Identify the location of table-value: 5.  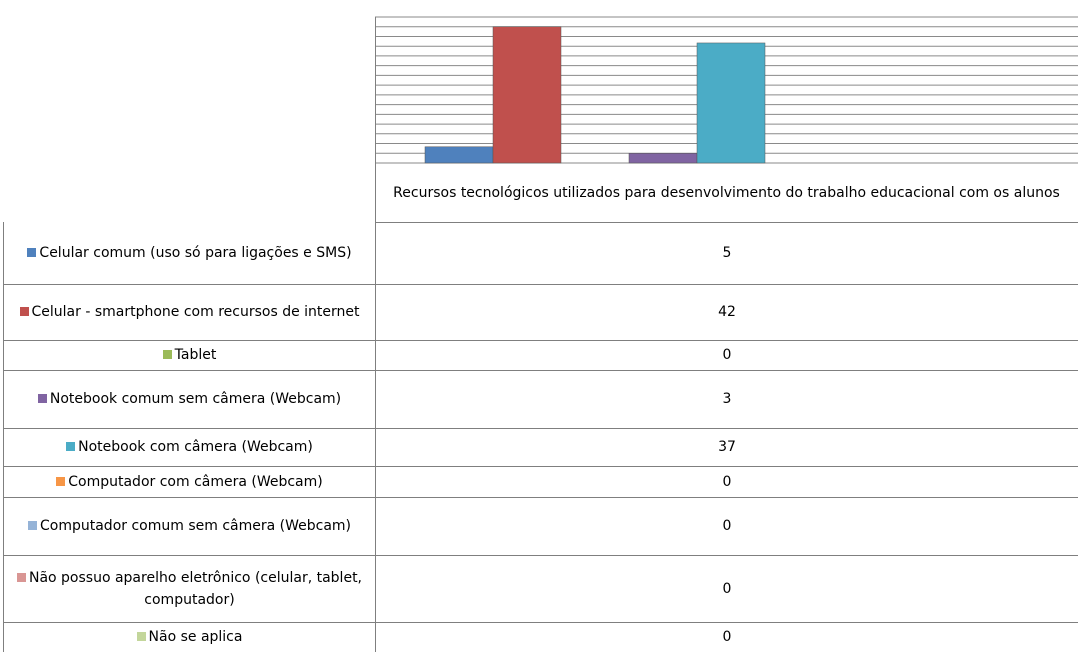
(727, 253).